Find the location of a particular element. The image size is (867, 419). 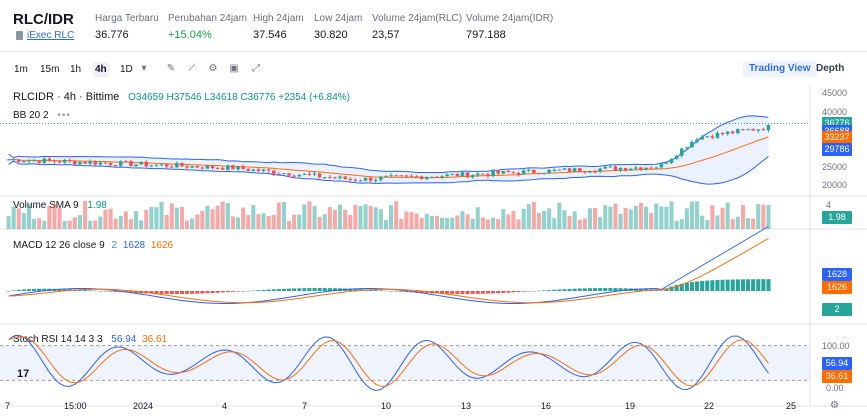

tab-trading-view: Trading View is located at coordinates (780, 69).